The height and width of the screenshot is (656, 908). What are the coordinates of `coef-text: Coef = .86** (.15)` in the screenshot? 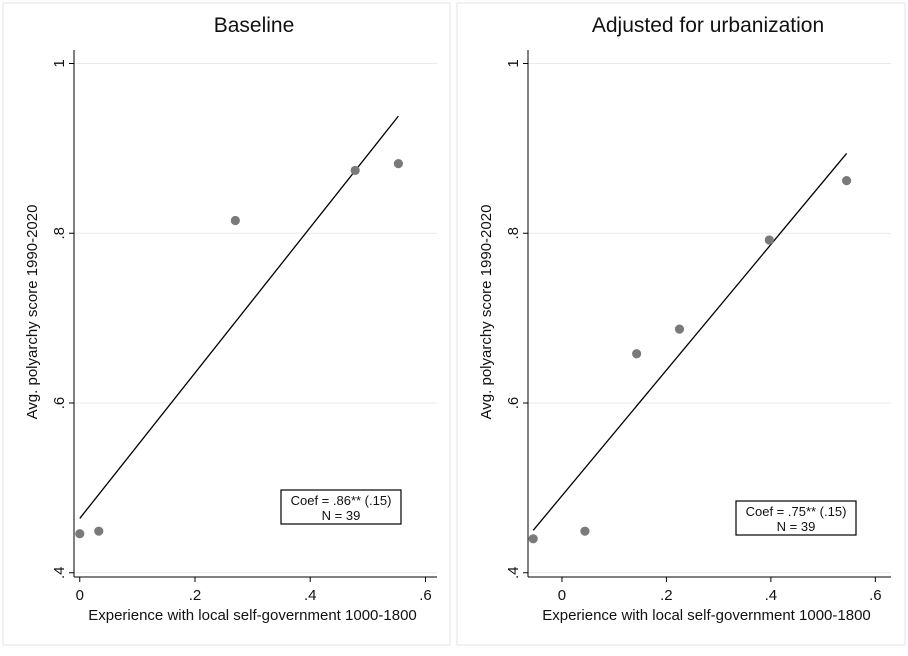 It's located at (341, 500).